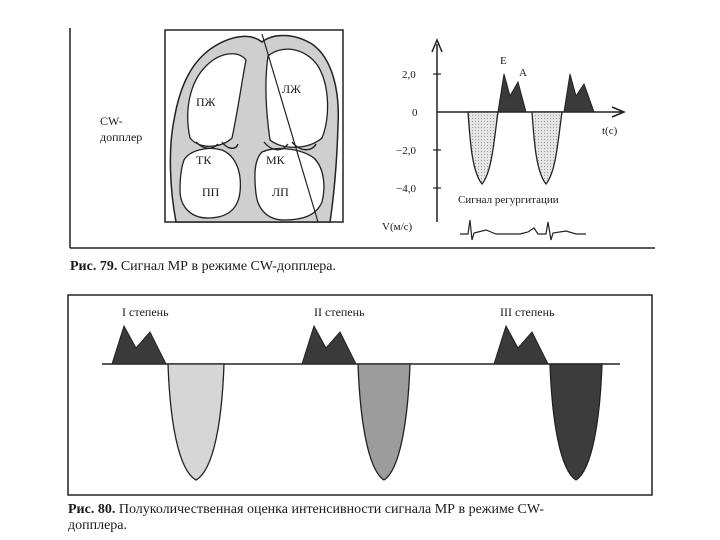  What do you see at coordinates (297, 98) in the screenshot?
I see `lv-cavity` at bounding box center [297, 98].